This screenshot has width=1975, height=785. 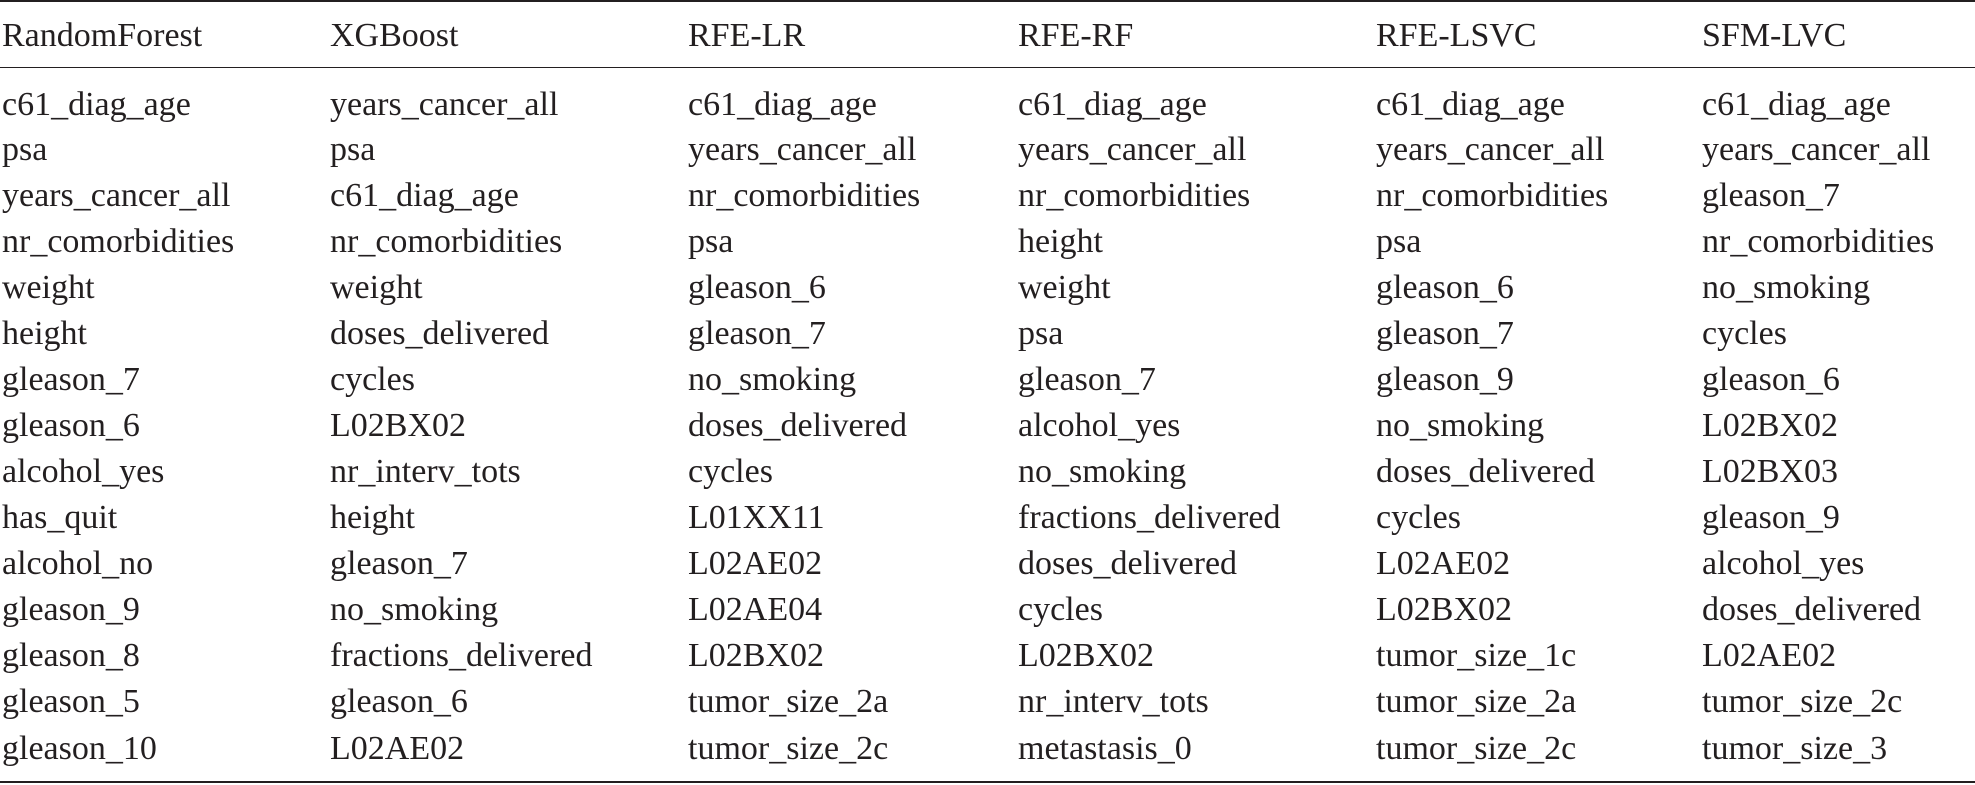 I want to click on cell-rfe-rf: c61_diag_age, so click(x=1112, y=104).